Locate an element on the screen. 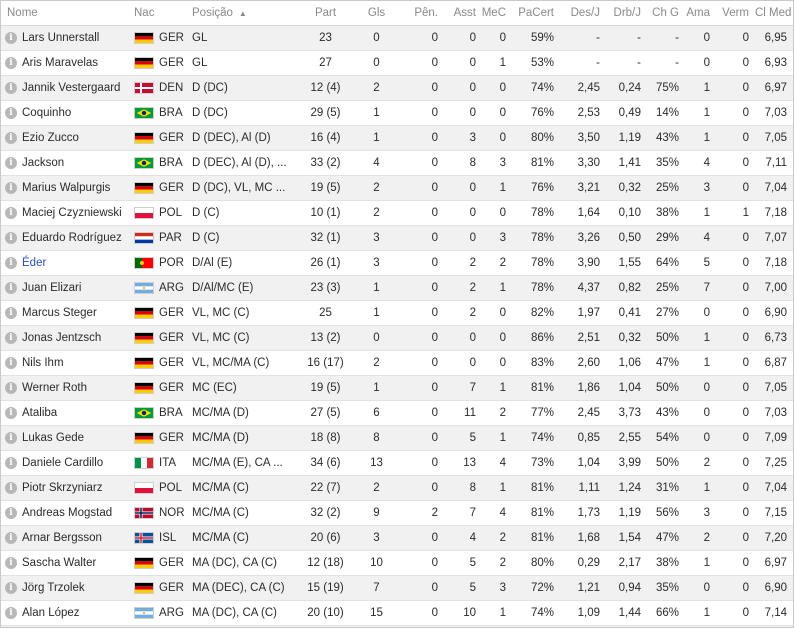  player-name-cell: i Aris Maravelas is located at coordinates (67, 63).